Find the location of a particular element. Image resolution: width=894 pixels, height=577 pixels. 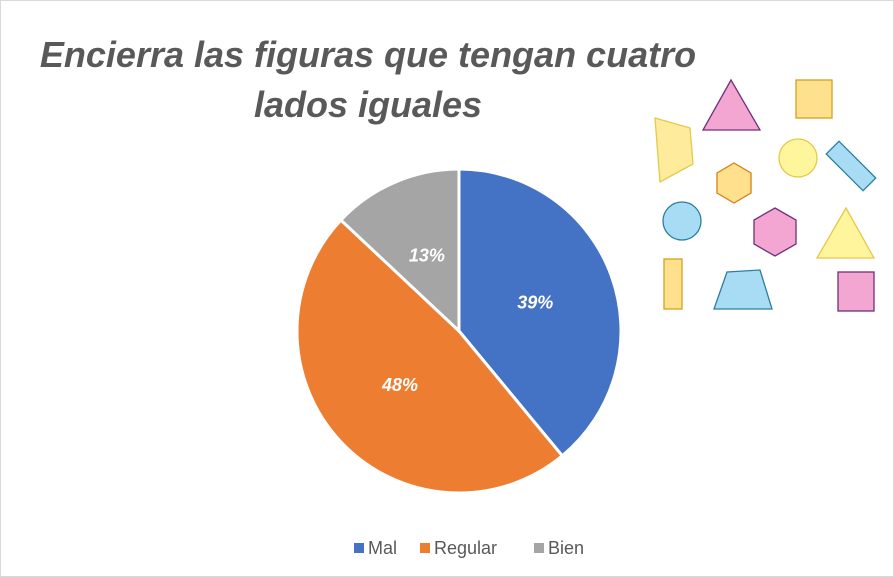

trapezoid is located at coordinates (743, 289).